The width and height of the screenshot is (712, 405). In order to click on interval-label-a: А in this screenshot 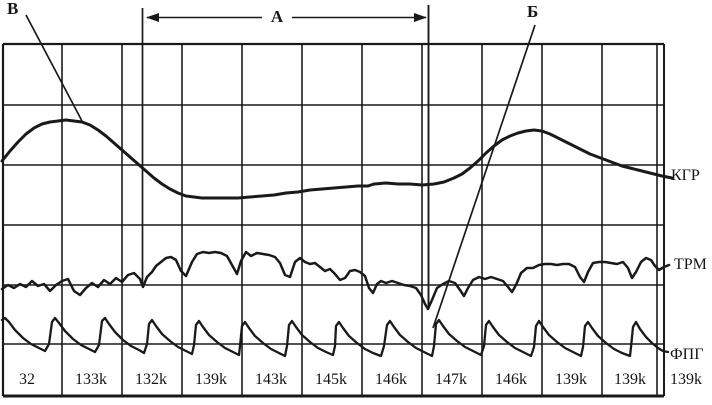, I will do `click(277, 16)`.